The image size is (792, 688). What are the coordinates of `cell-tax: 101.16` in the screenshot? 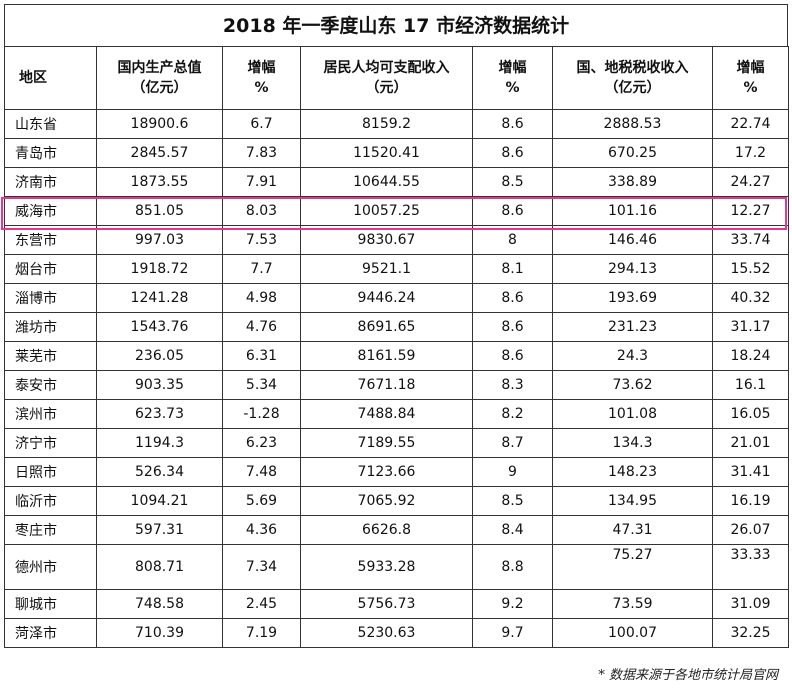 It's located at (632, 211).